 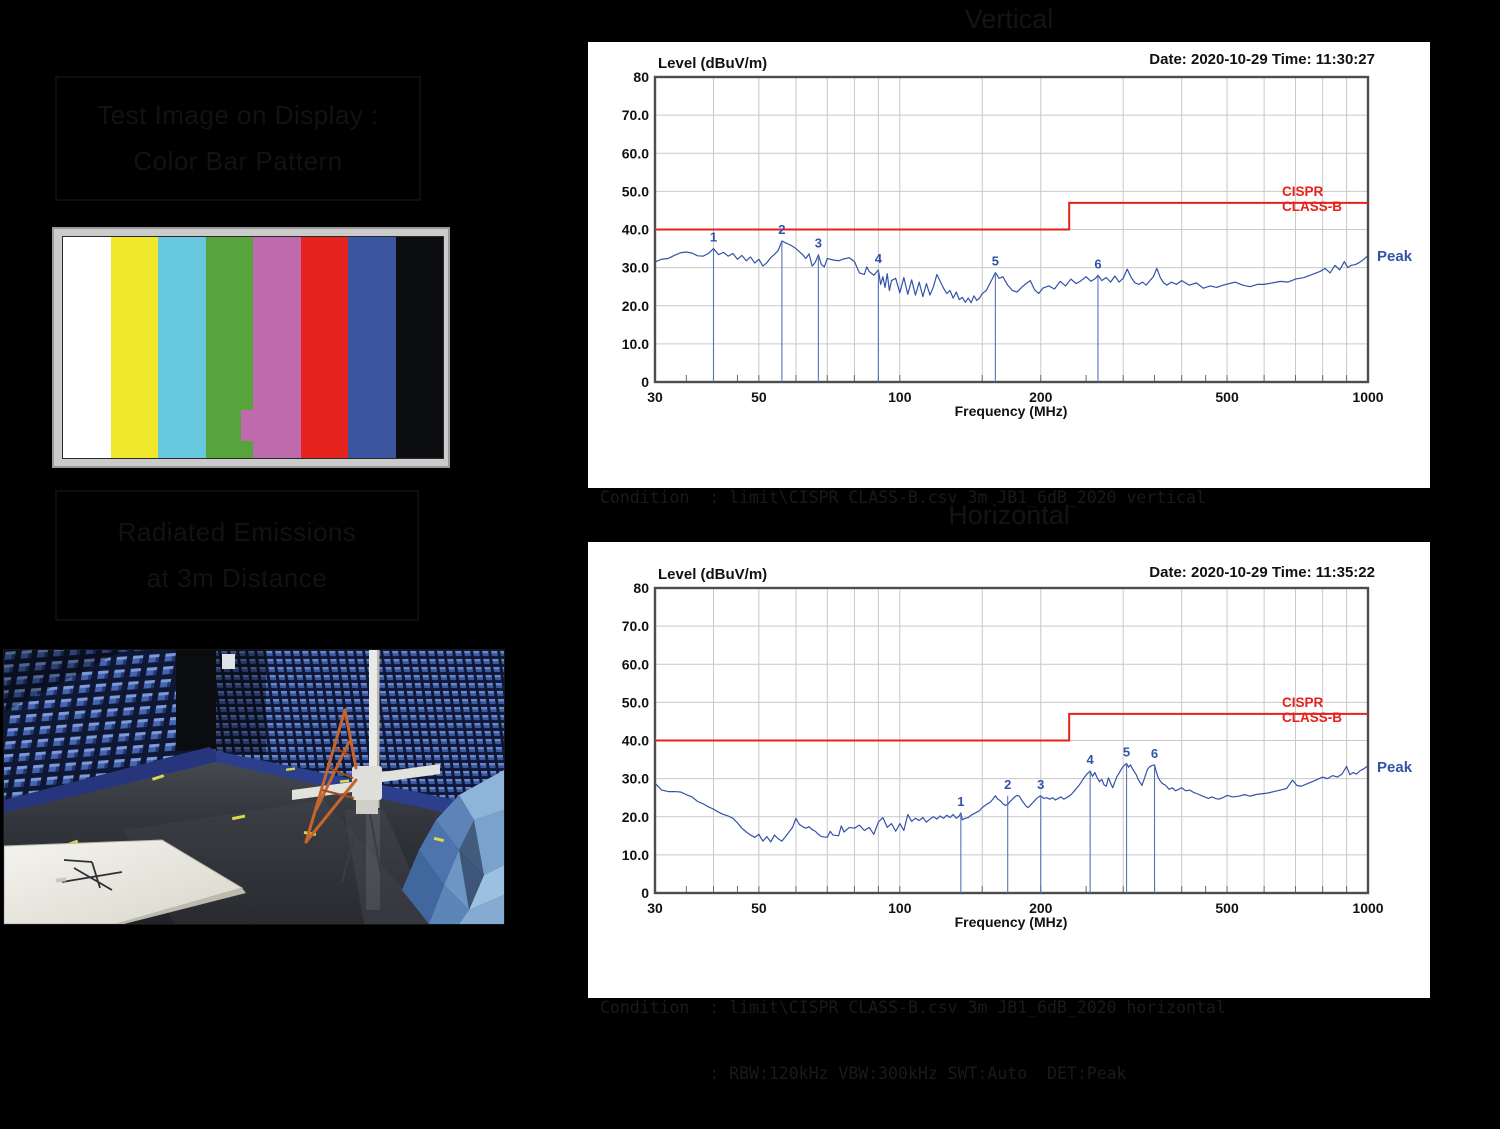 I want to click on mast-reflection, so click(x=373, y=860).